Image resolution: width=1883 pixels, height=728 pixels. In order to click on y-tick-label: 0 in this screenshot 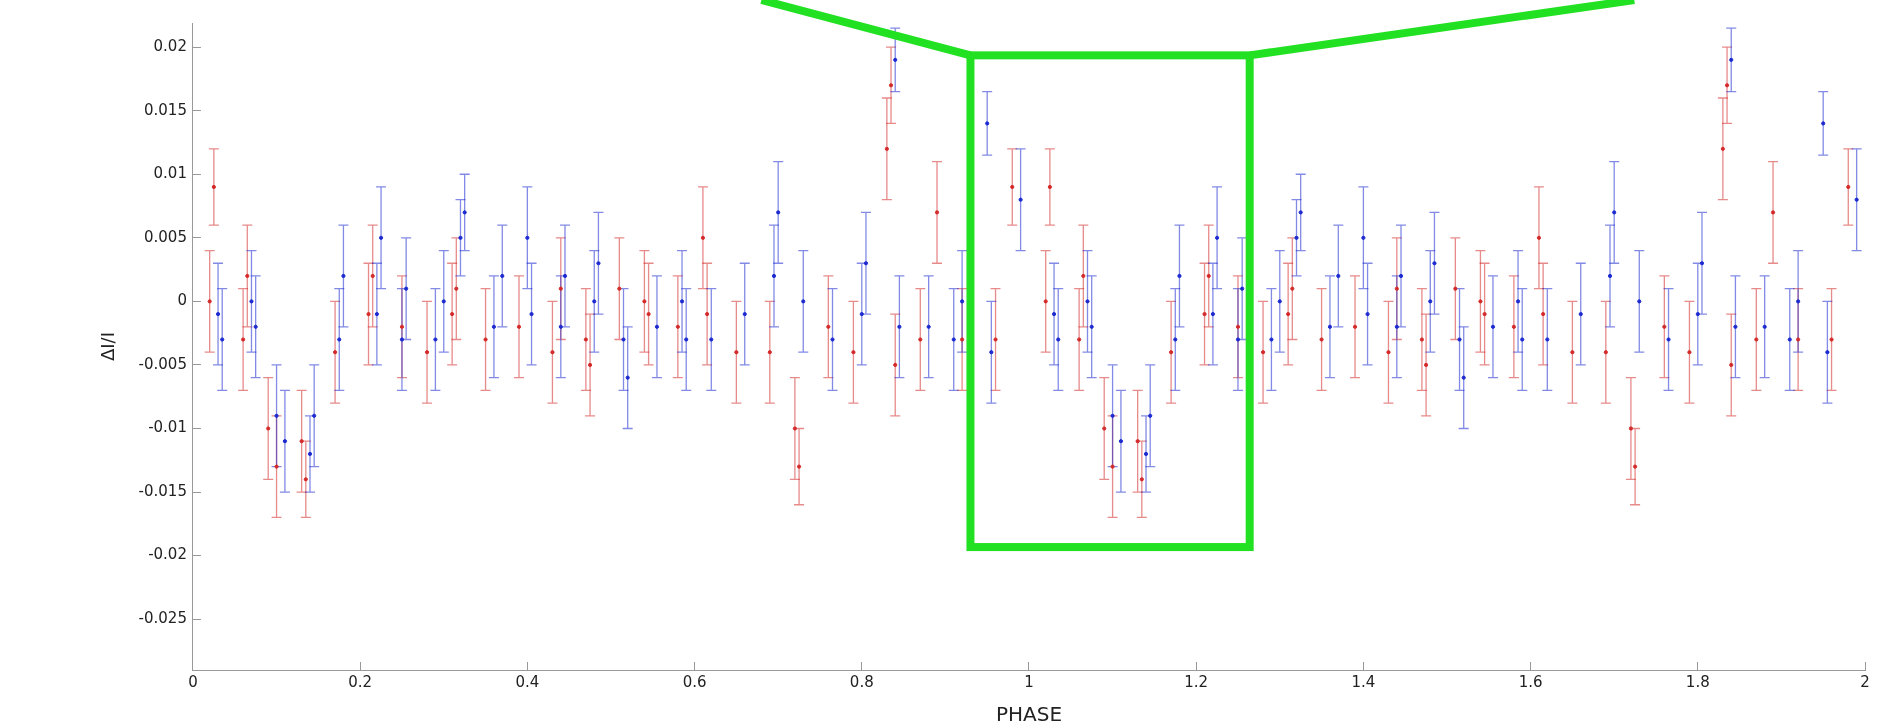, I will do `click(182, 300)`.